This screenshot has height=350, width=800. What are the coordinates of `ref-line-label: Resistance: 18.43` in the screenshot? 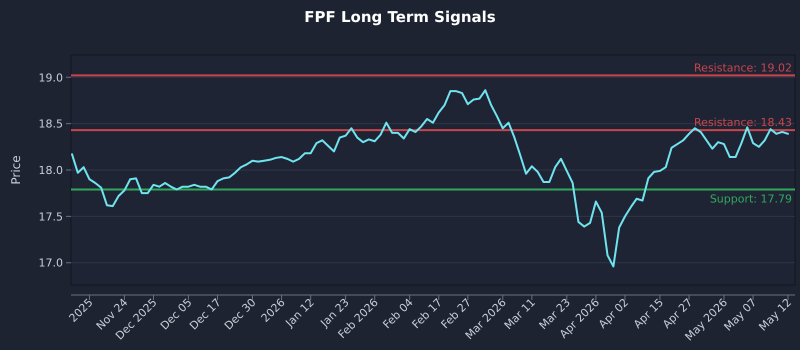 It's located at (743, 123).